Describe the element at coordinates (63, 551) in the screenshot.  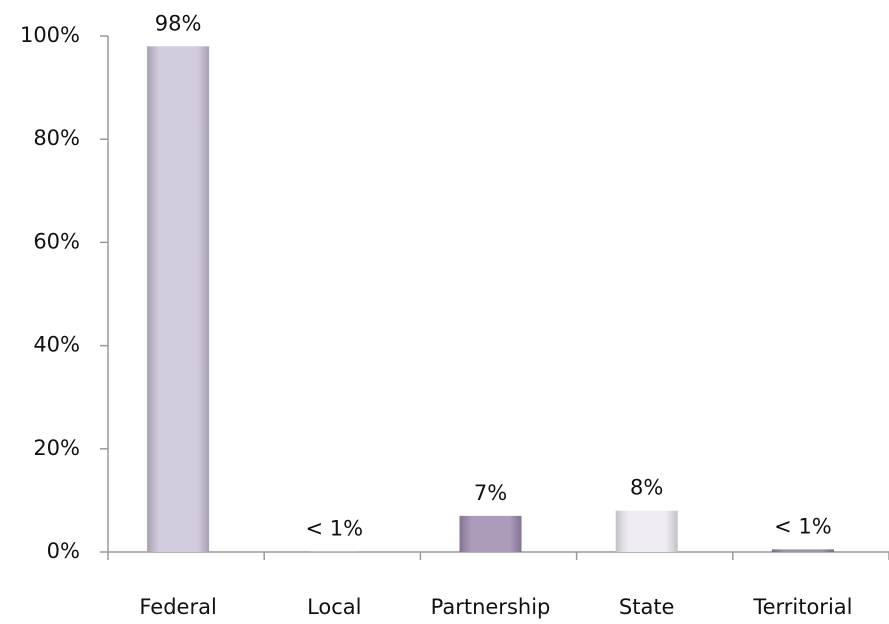
I see `y-tick-label: 0%` at that location.